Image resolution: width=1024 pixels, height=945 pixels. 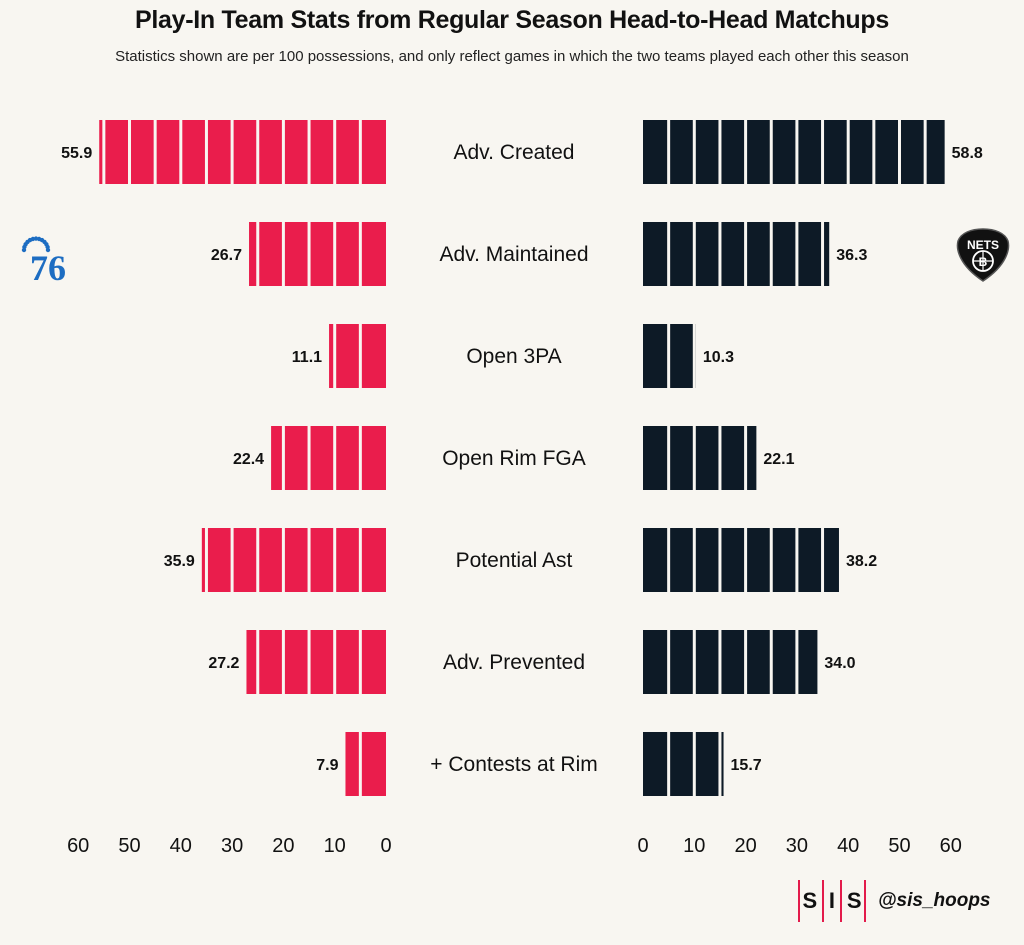 I want to click on right-axis-tick: 40, so click(x=848, y=846).